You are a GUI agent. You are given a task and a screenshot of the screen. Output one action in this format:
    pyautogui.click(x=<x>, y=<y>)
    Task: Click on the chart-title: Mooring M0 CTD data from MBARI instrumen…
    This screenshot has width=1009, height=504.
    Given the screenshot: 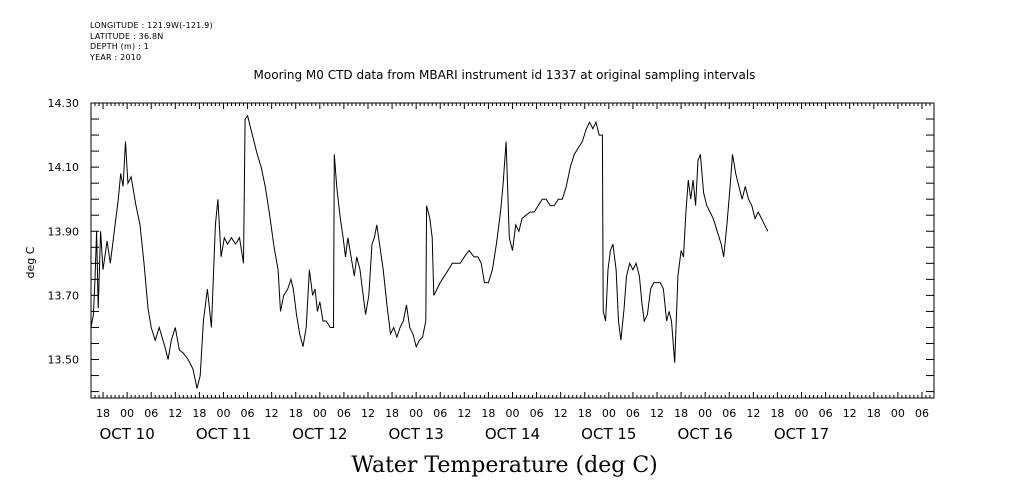 What is the action you would take?
    pyautogui.click(x=504, y=75)
    